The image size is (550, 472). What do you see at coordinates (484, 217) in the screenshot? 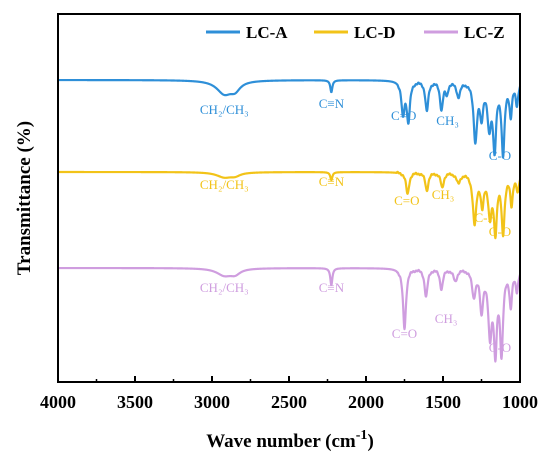
I see `peak-annotation: C-F` at bounding box center [484, 217].